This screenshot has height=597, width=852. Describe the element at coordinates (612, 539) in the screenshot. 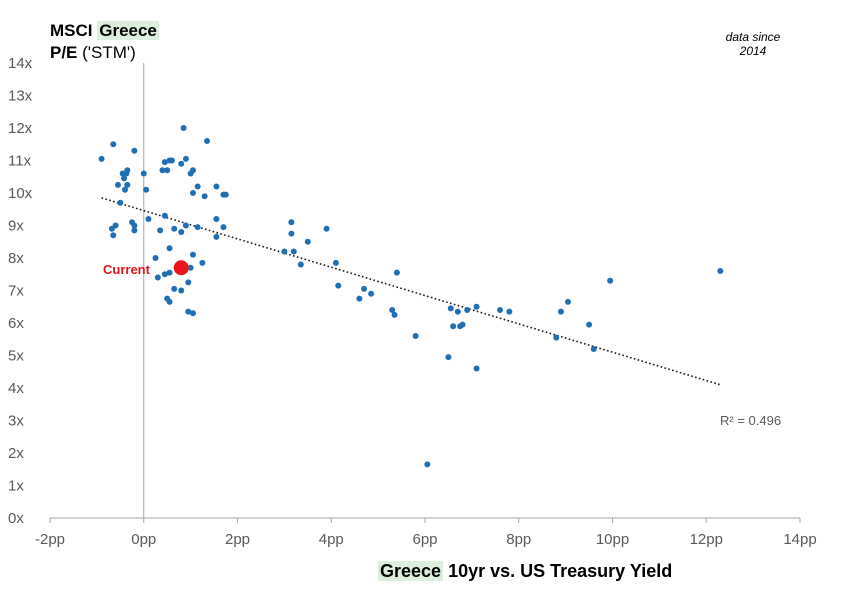

I see `x-tick-label: 10pp` at that location.